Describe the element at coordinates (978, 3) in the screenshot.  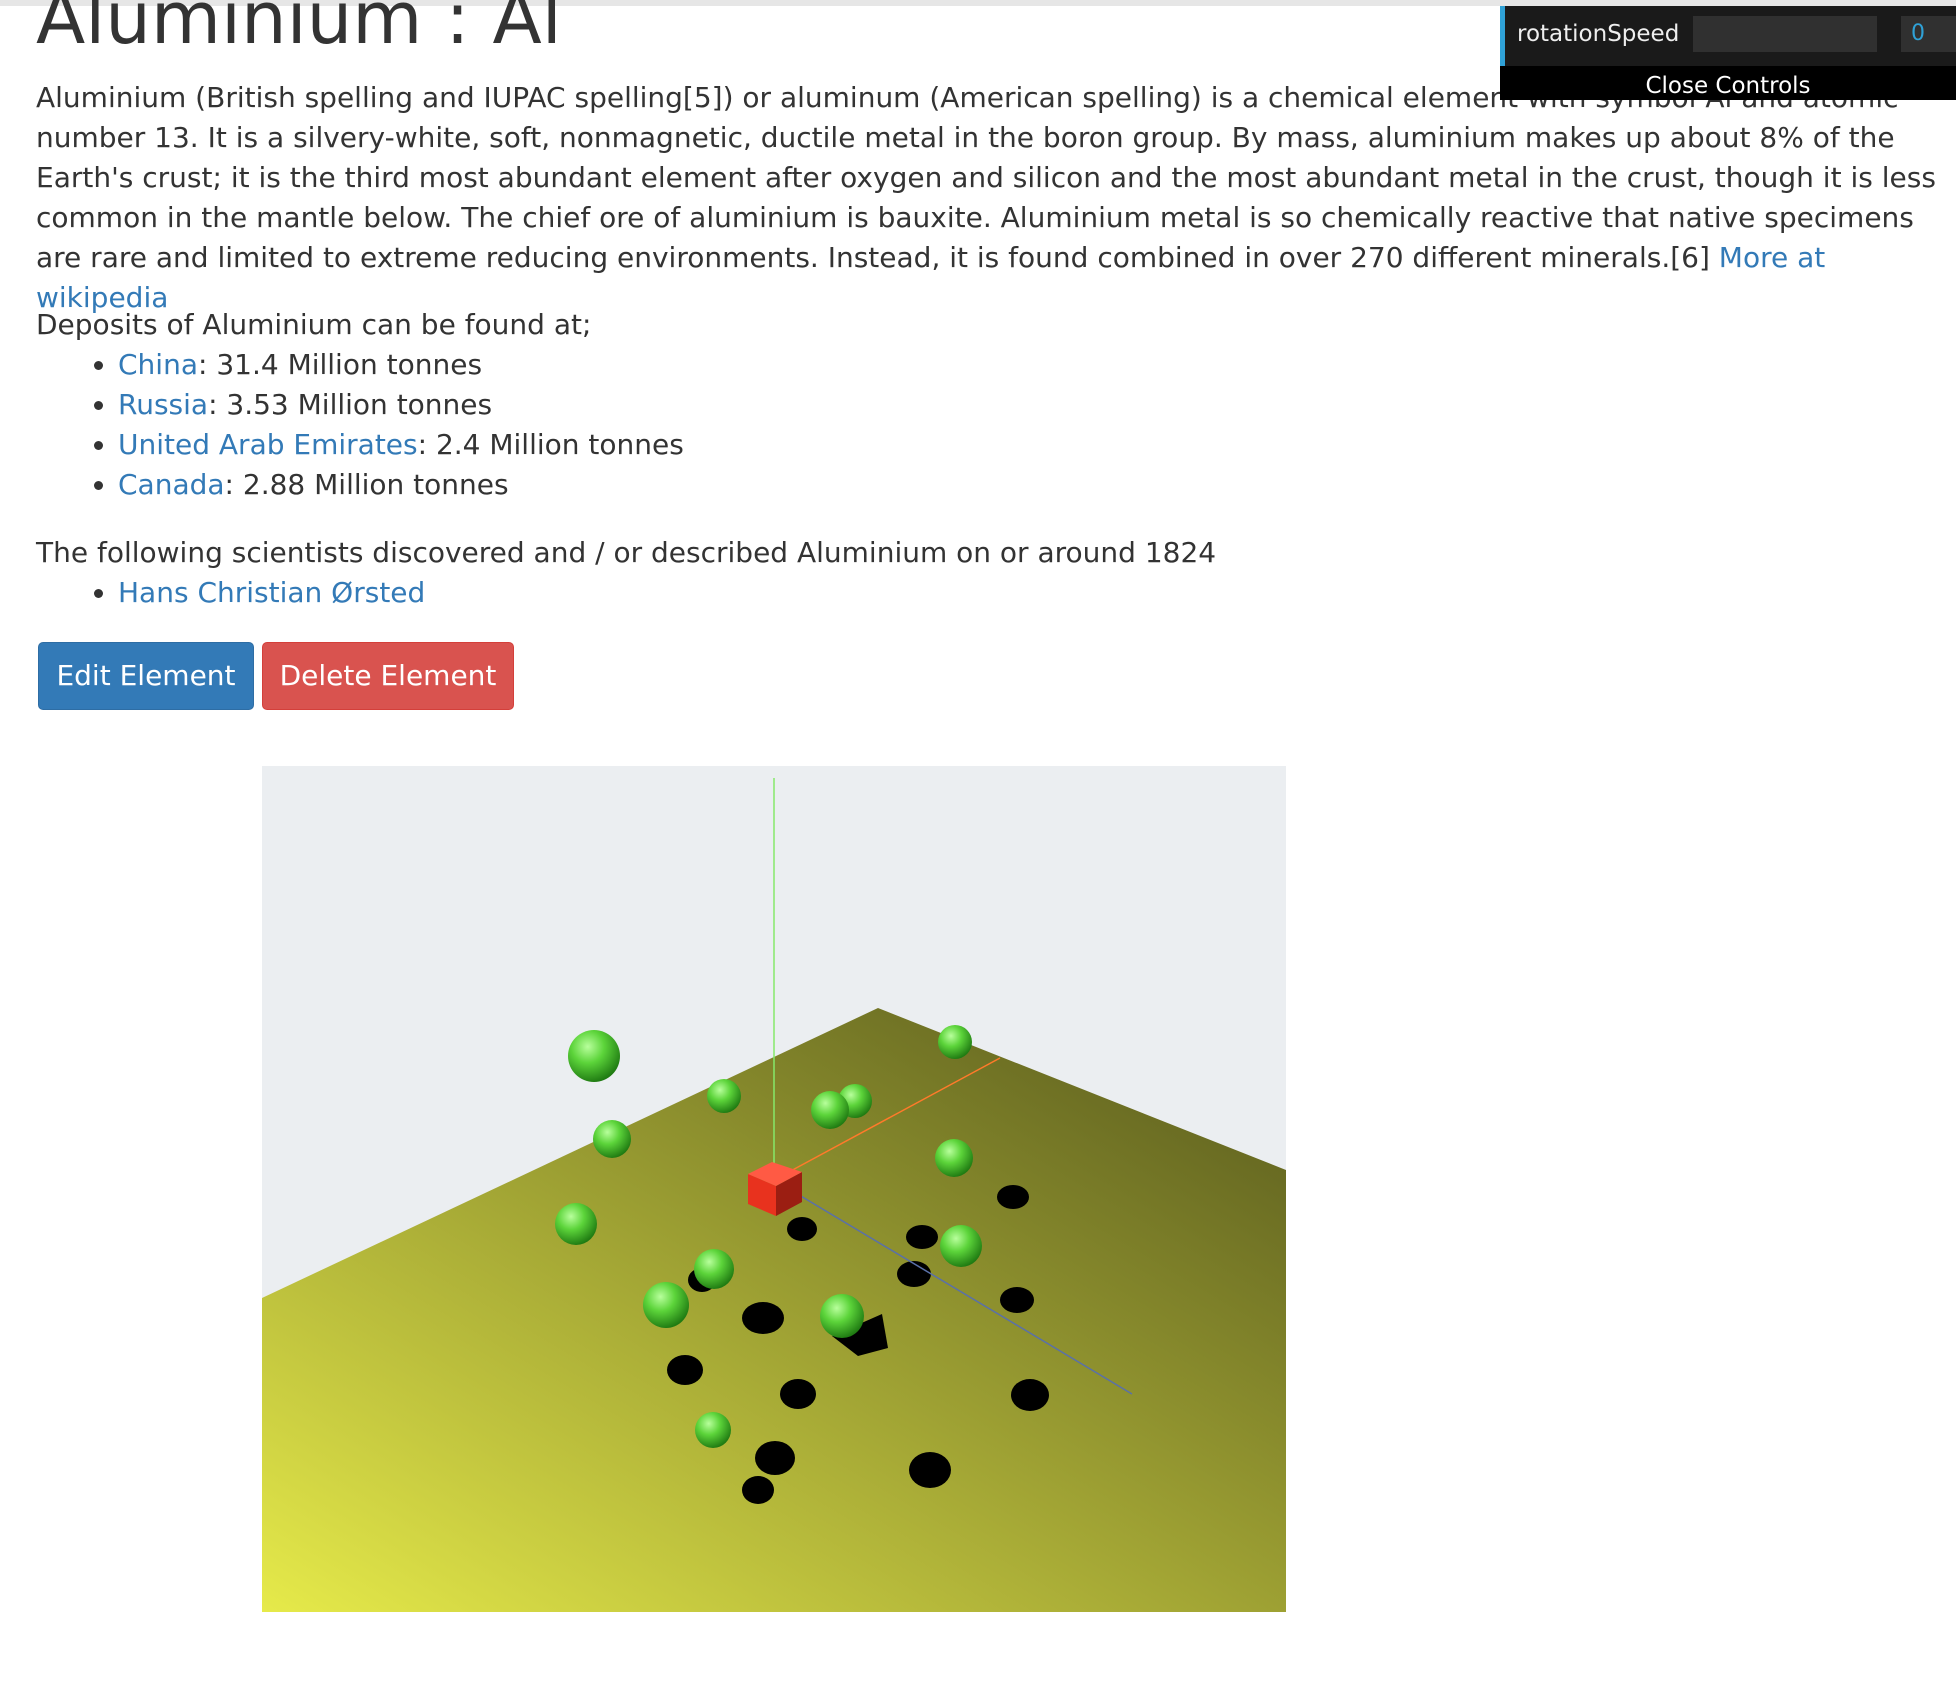
I see `window-top-edge` at that location.